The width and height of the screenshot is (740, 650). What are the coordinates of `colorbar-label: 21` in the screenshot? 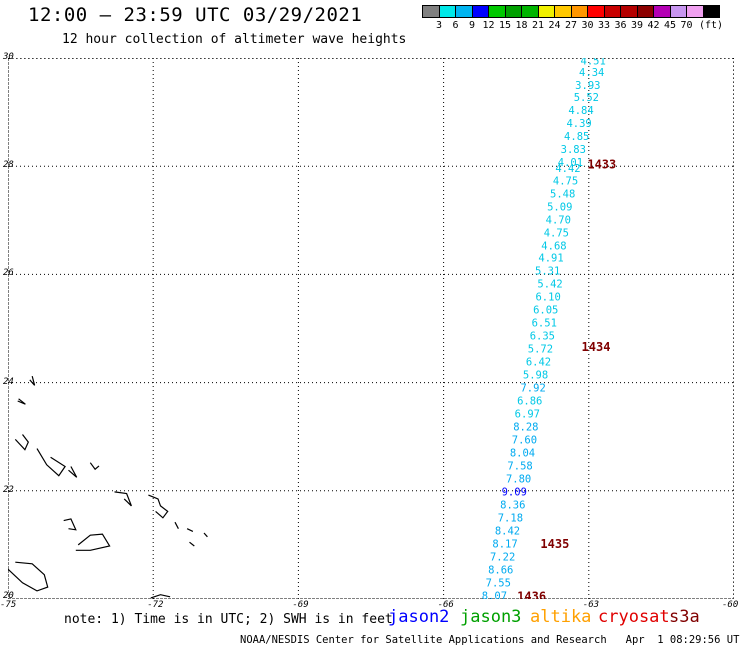 It's located at (538, 25).